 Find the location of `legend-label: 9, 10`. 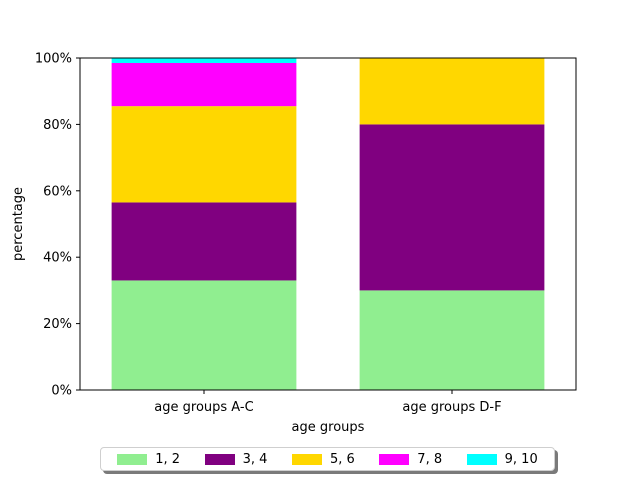

legend-label: 9, 10 is located at coordinates (521, 459).